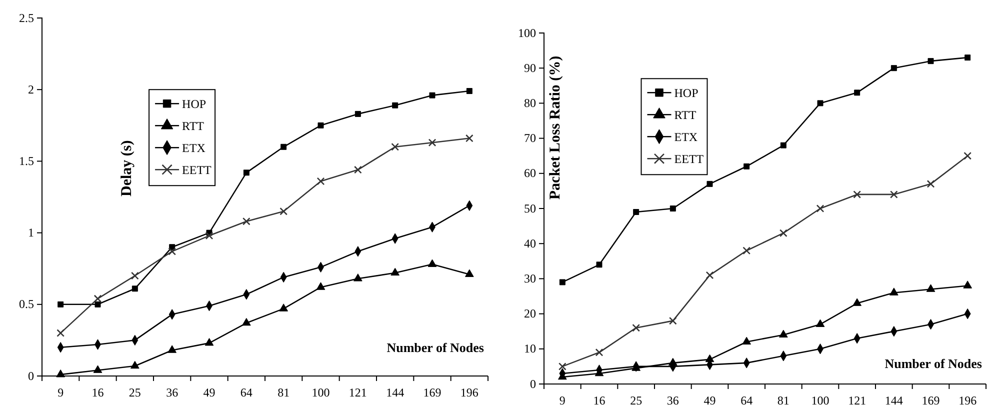 This screenshot has width=992, height=417. I want to click on y-tick-label: 40, so click(530, 243).